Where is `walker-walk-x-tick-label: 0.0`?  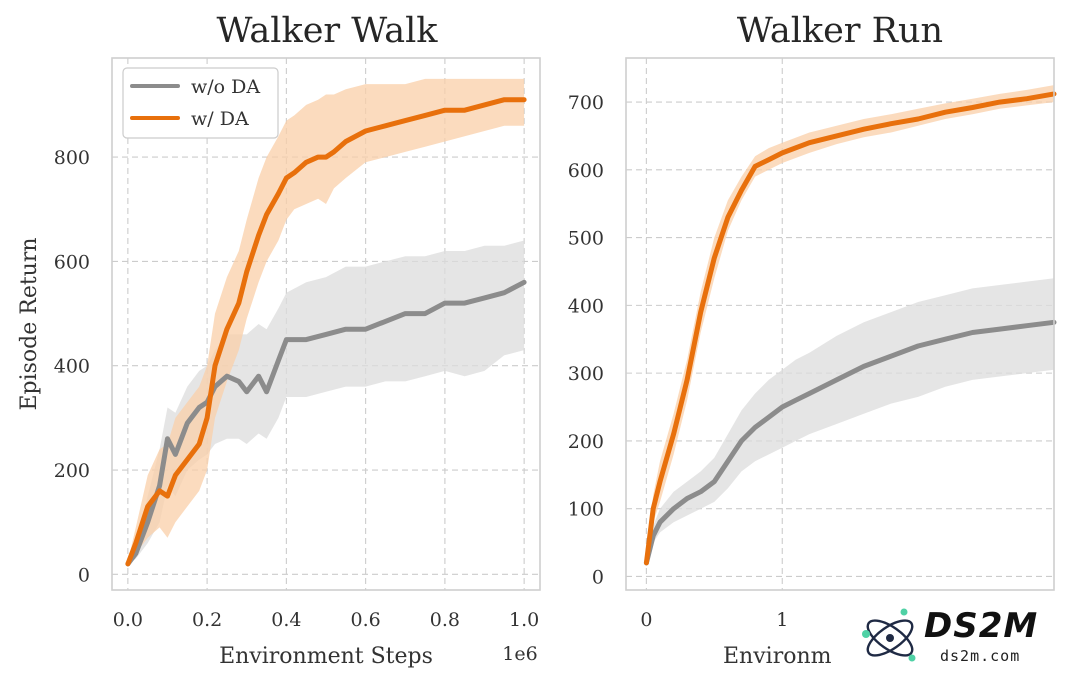
walker-walk-x-tick-label: 0.0 is located at coordinates (128, 620).